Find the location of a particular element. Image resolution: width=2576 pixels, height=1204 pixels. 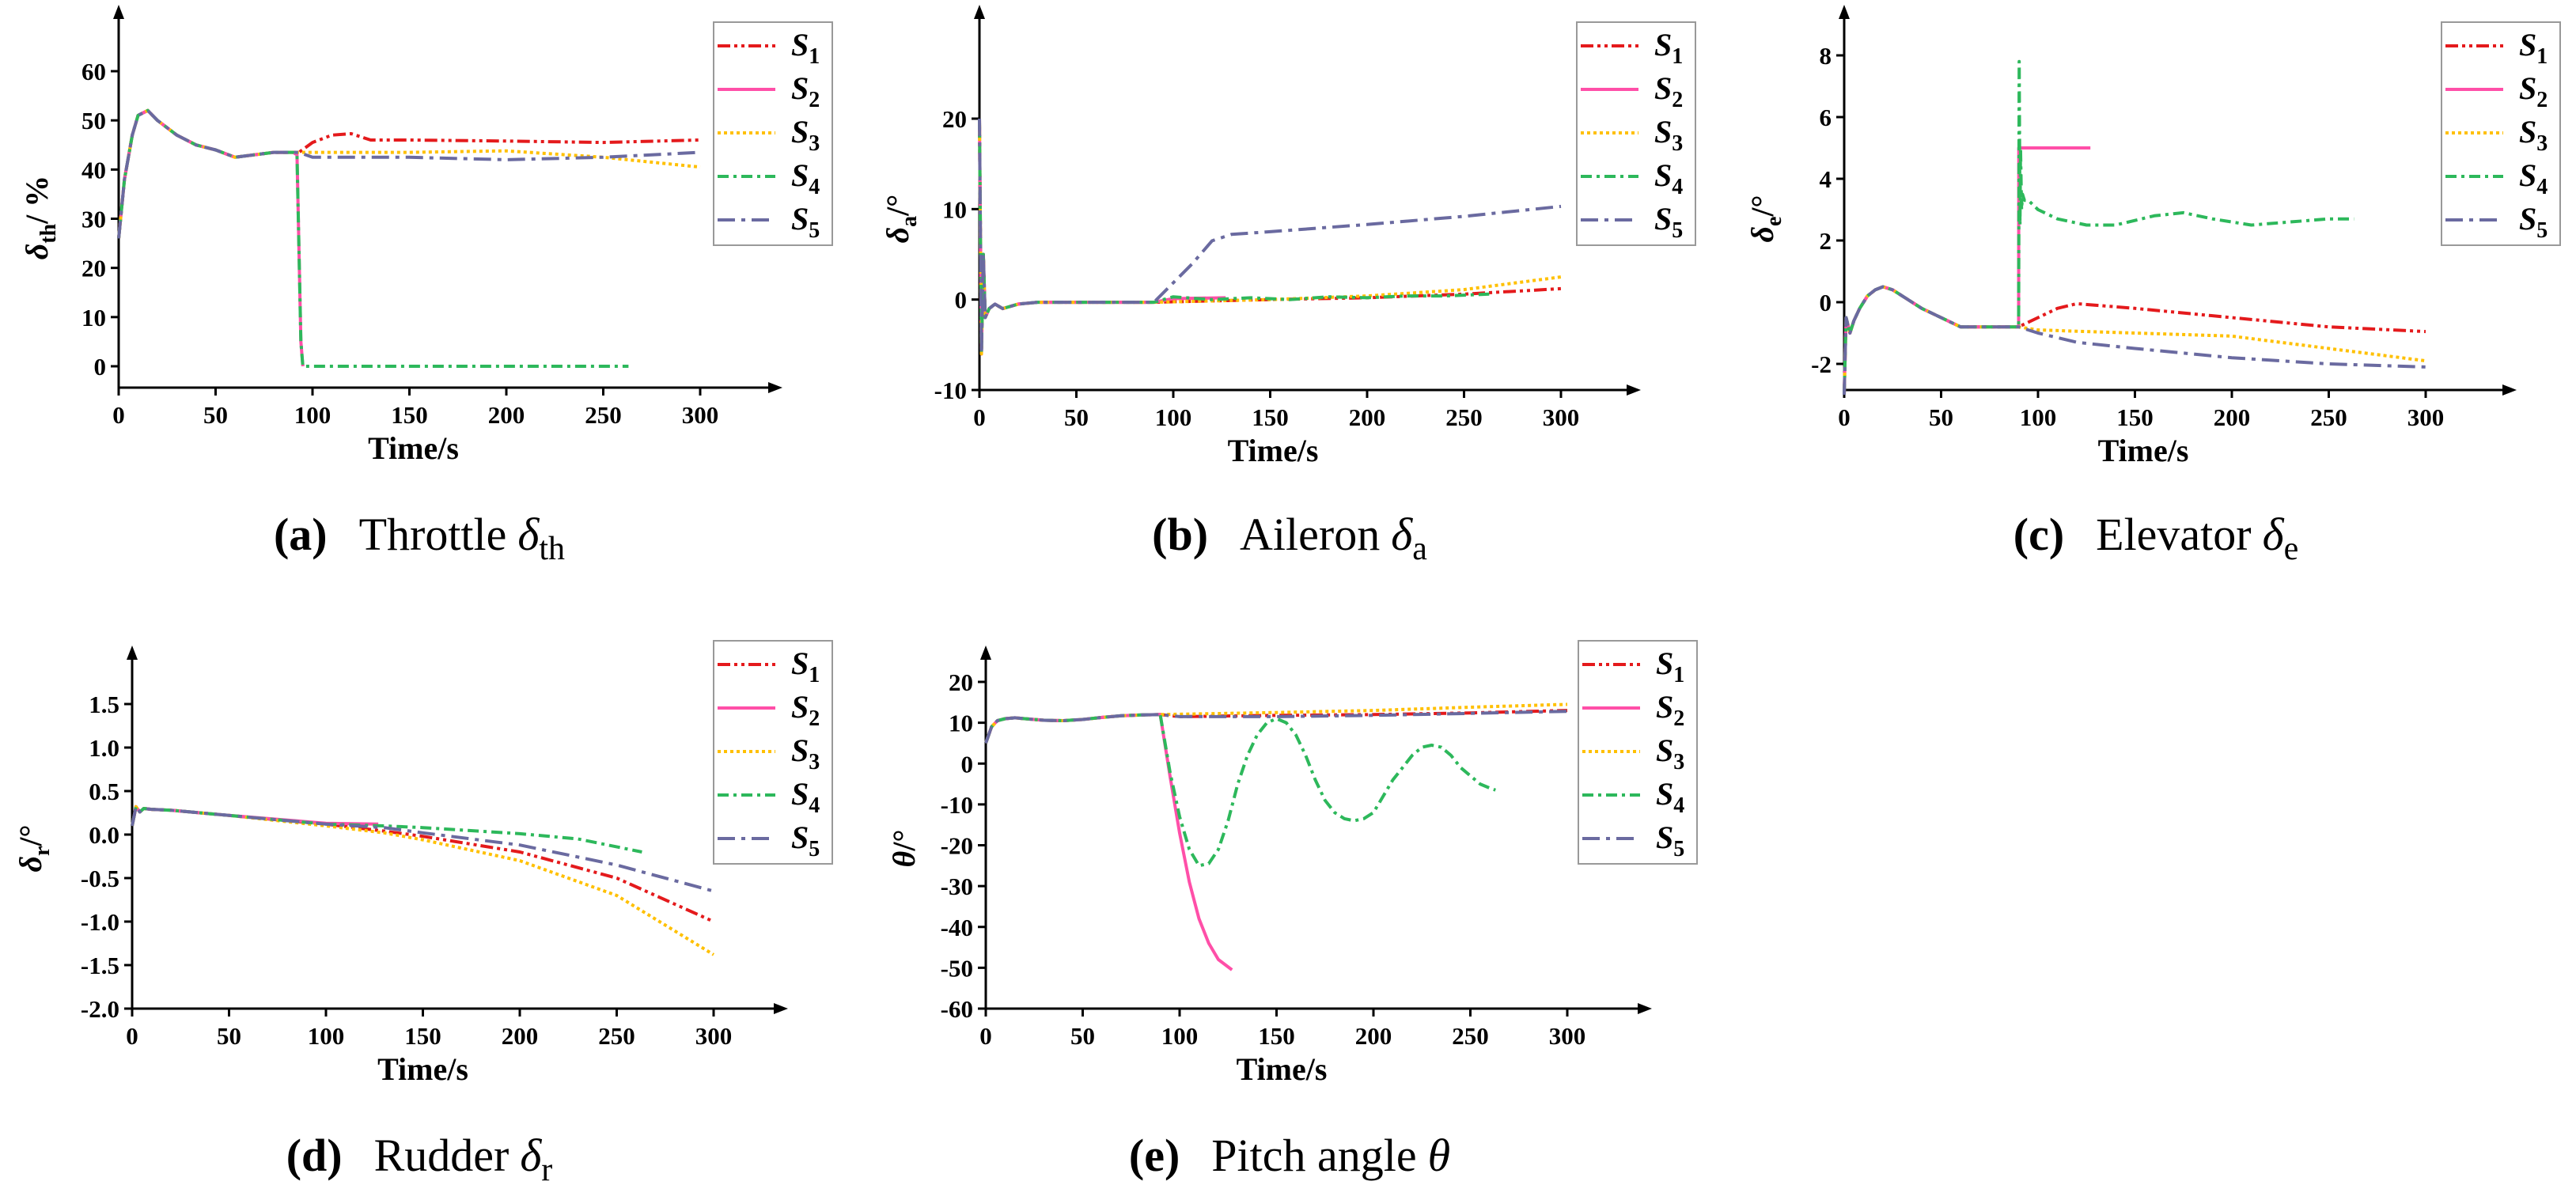

y-tick-label: -20 is located at coordinates (957, 846).